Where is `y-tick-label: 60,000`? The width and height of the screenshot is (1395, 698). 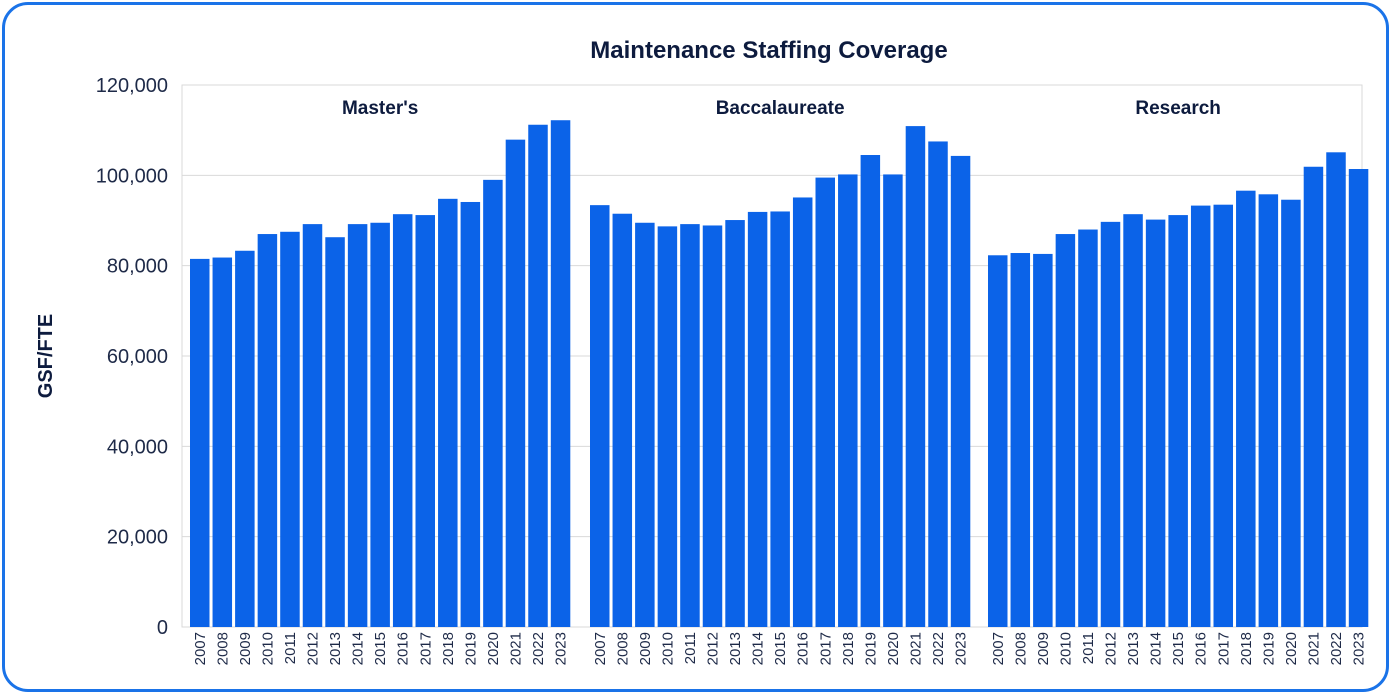
y-tick-label: 60,000 is located at coordinates (137, 357).